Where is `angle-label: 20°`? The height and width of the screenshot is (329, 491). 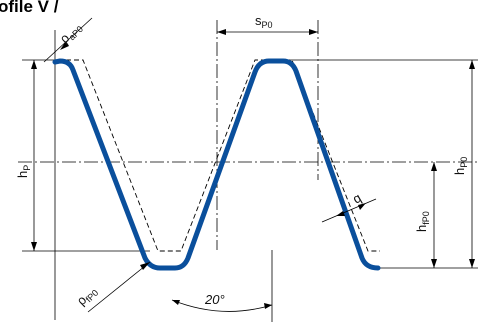
angle-label: 20° is located at coordinates (214, 299).